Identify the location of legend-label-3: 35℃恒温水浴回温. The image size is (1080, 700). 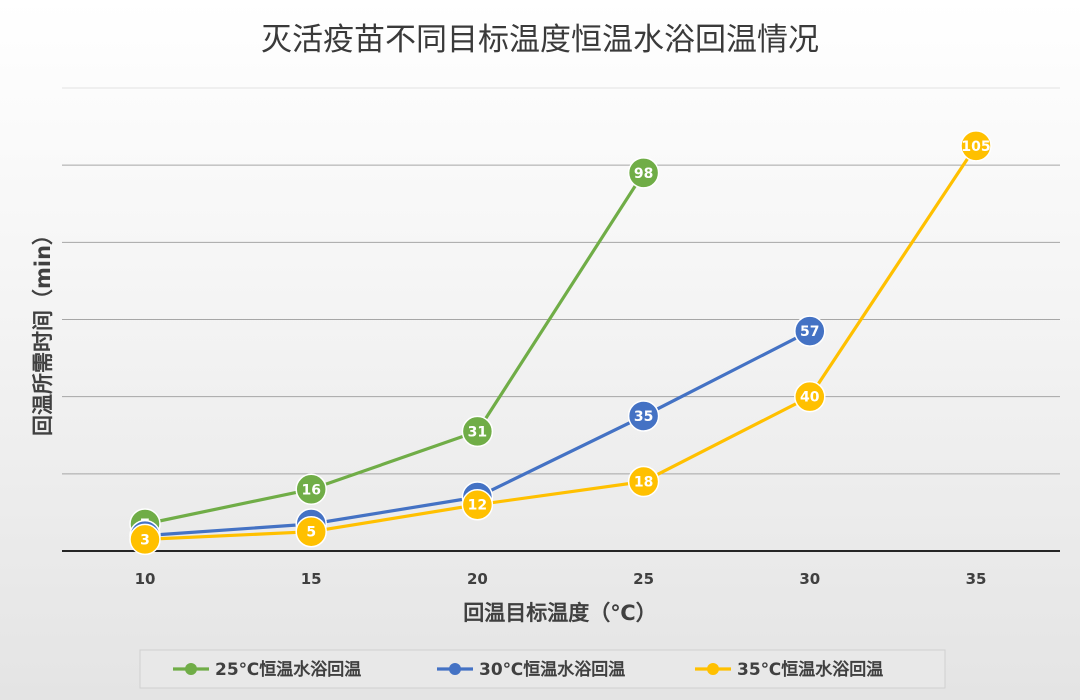
(810, 669).